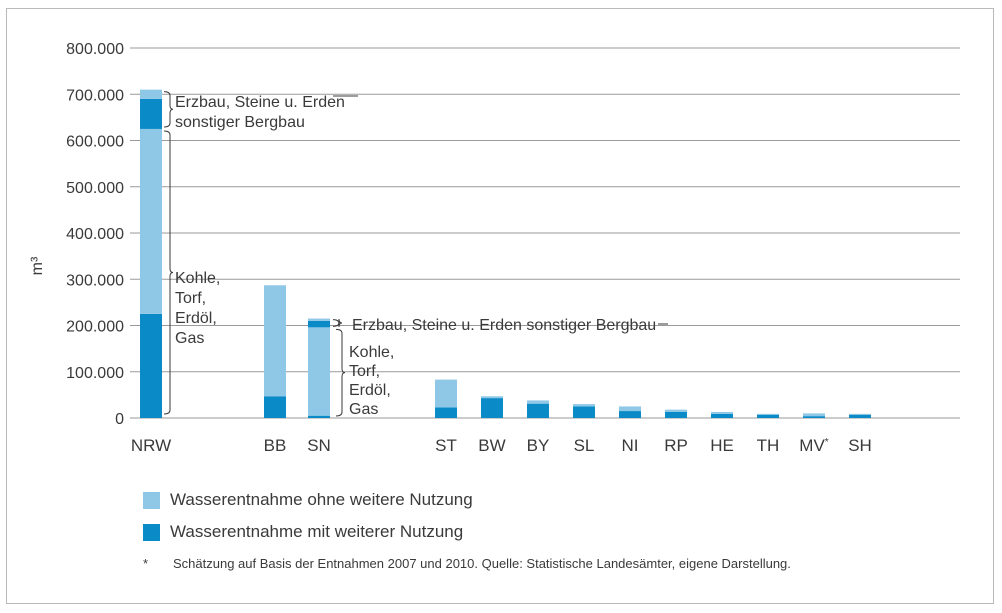 Image resolution: width=1002 pixels, height=613 pixels. I want to click on annotation-sn-kohle: Erdöl,, so click(370, 390).